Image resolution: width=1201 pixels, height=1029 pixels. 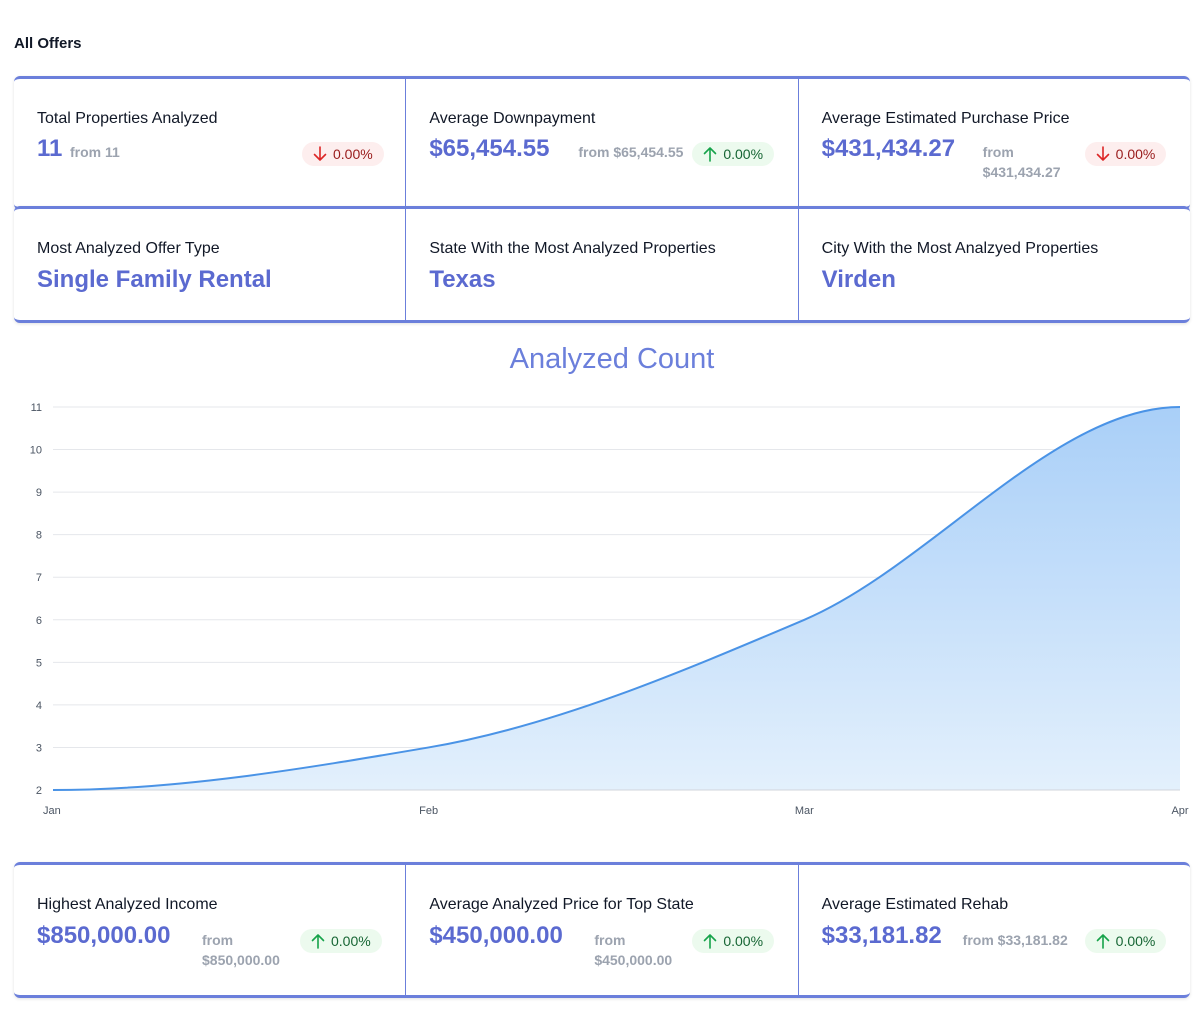 I want to click on stat-label: Average Estimated Rehab, so click(x=915, y=904).